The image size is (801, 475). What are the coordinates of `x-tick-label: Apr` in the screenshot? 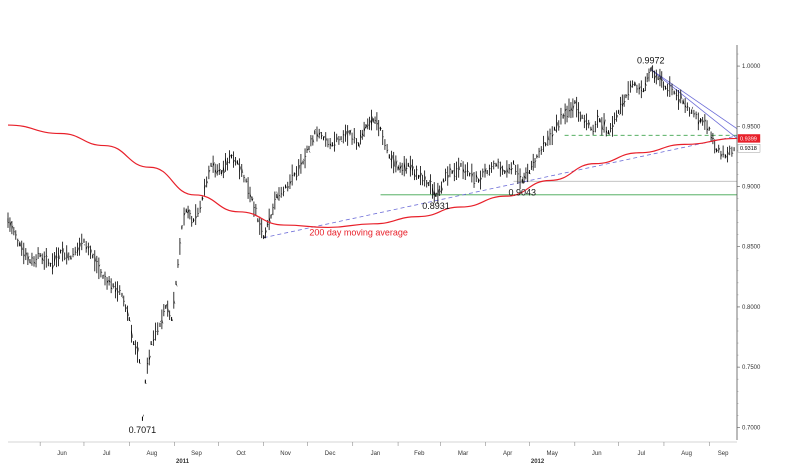 It's located at (507, 454).